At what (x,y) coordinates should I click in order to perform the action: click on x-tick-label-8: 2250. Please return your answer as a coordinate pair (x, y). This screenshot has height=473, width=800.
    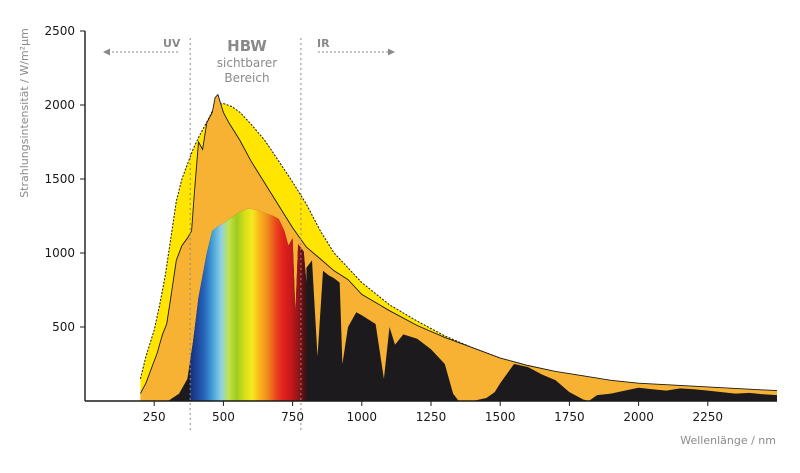
    Looking at the image, I should click on (708, 417).